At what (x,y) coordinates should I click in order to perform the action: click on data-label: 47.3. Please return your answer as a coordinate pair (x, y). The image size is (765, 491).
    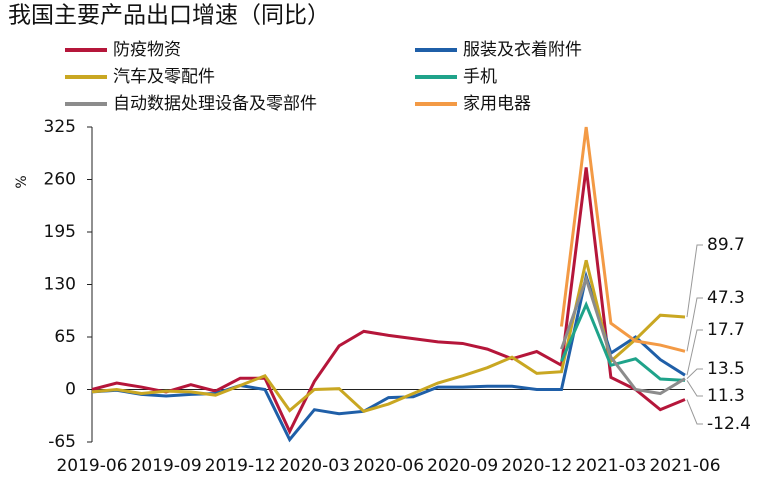
    Looking at the image, I should click on (726, 298).